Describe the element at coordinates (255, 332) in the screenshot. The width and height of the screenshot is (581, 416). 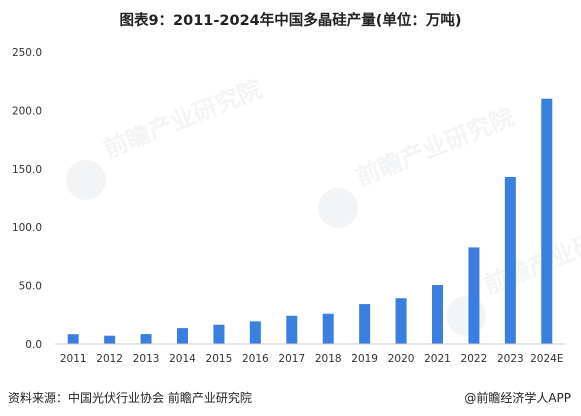
I see `bar-2016` at that location.